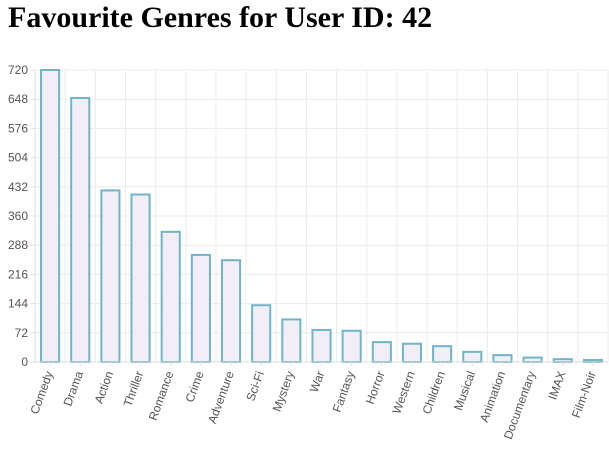  What do you see at coordinates (464, 390) in the screenshot?
I see `x-tick-label: Musical` at bounding box center [464, 390].